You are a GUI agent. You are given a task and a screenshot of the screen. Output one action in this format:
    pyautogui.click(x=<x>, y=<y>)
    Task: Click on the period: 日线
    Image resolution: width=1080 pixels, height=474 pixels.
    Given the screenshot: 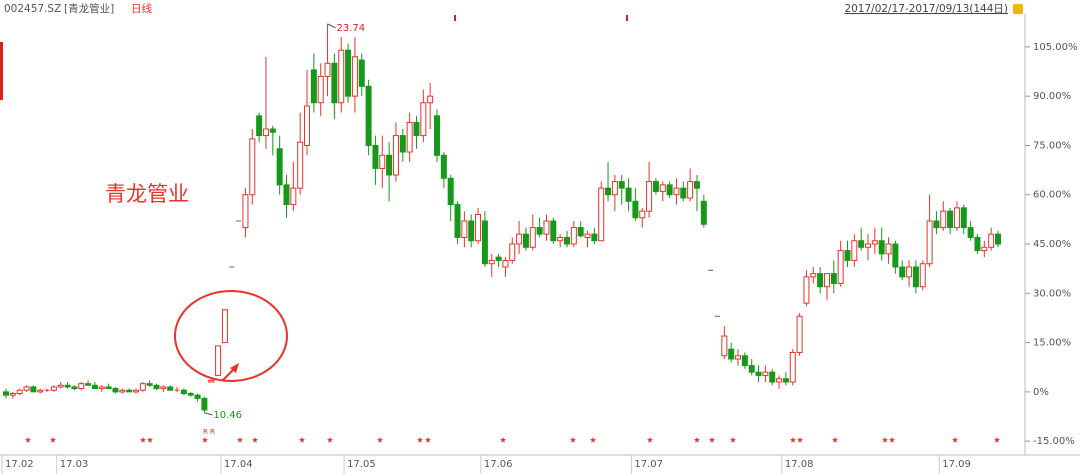 What is the action you would take?
    pyautogui.click(x=141, y=8)
    